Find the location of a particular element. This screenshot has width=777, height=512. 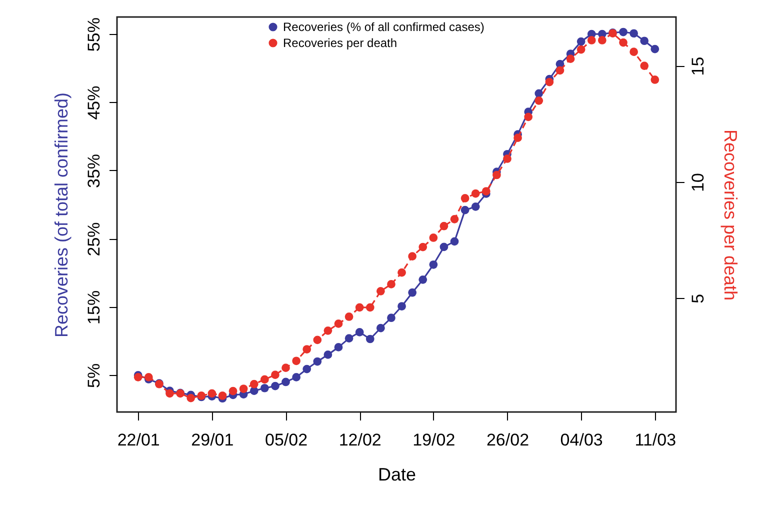

x-tick-label: 19/02 is located at coordinates (434, 440).